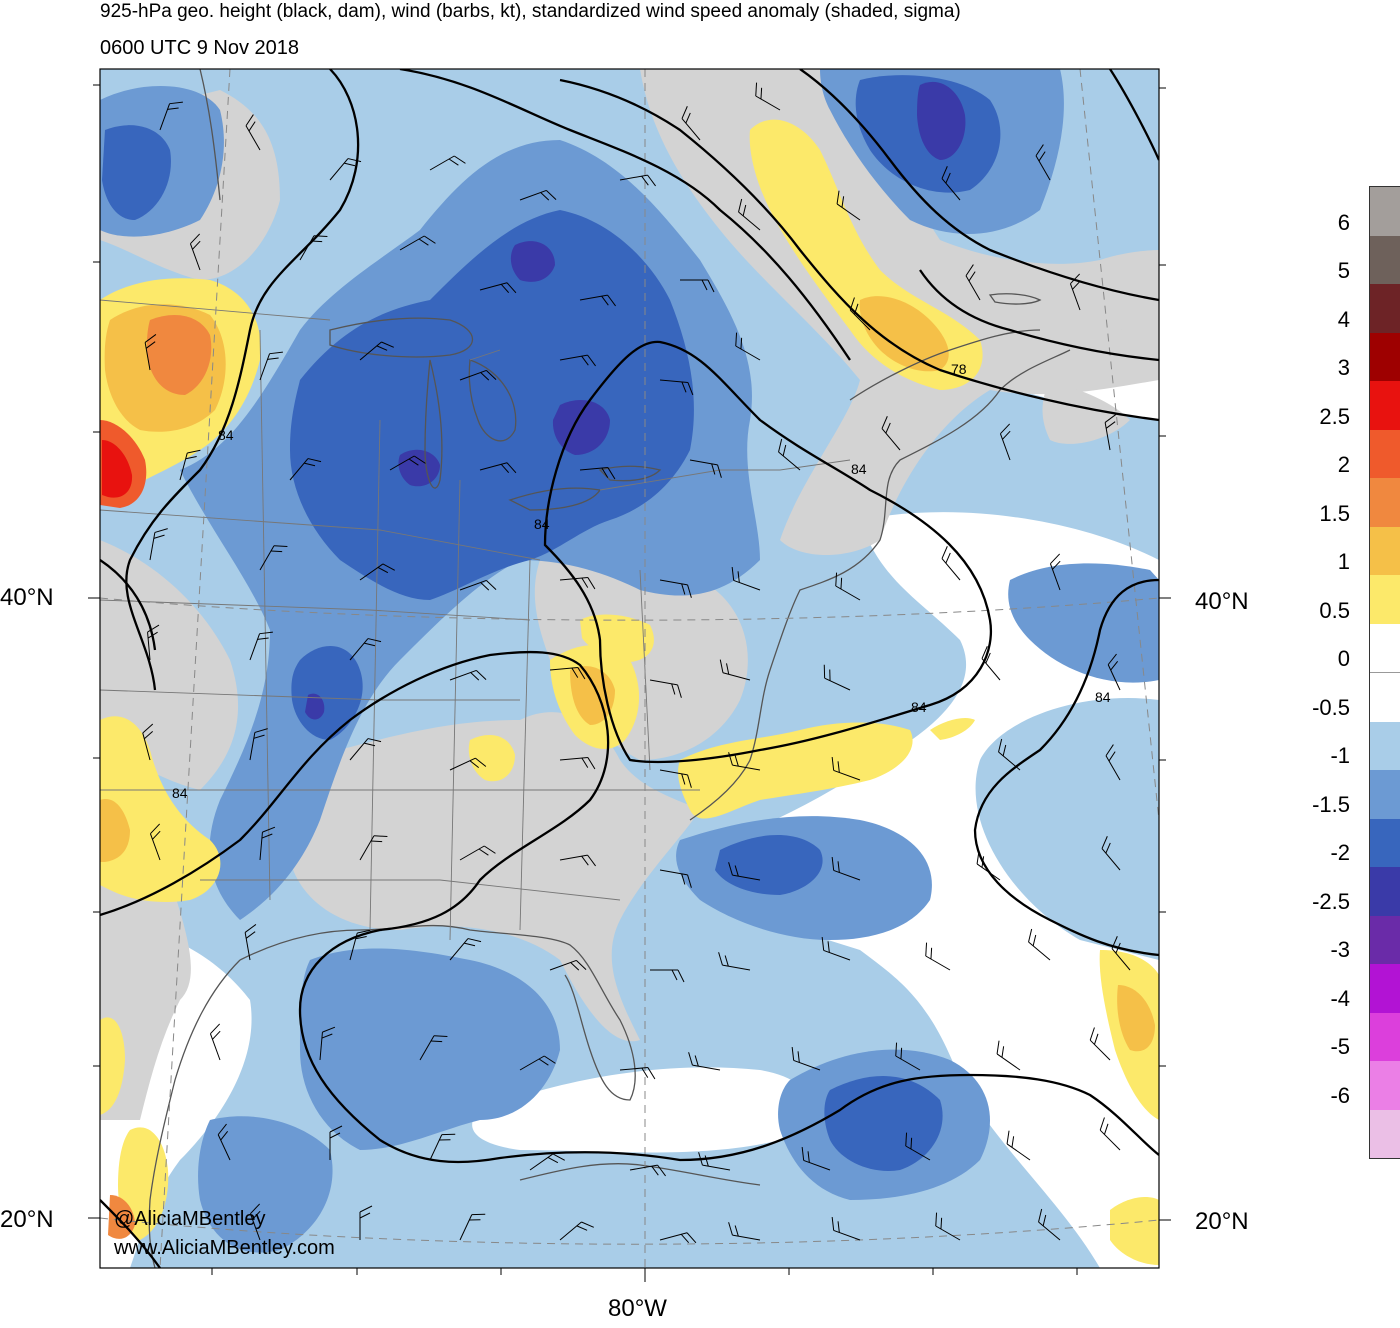  What do you see at coordinates (1222, 1221) in the screenshot?
I see `lat-label-20n-right: 20°N` at bounding box center [1222, 1221].